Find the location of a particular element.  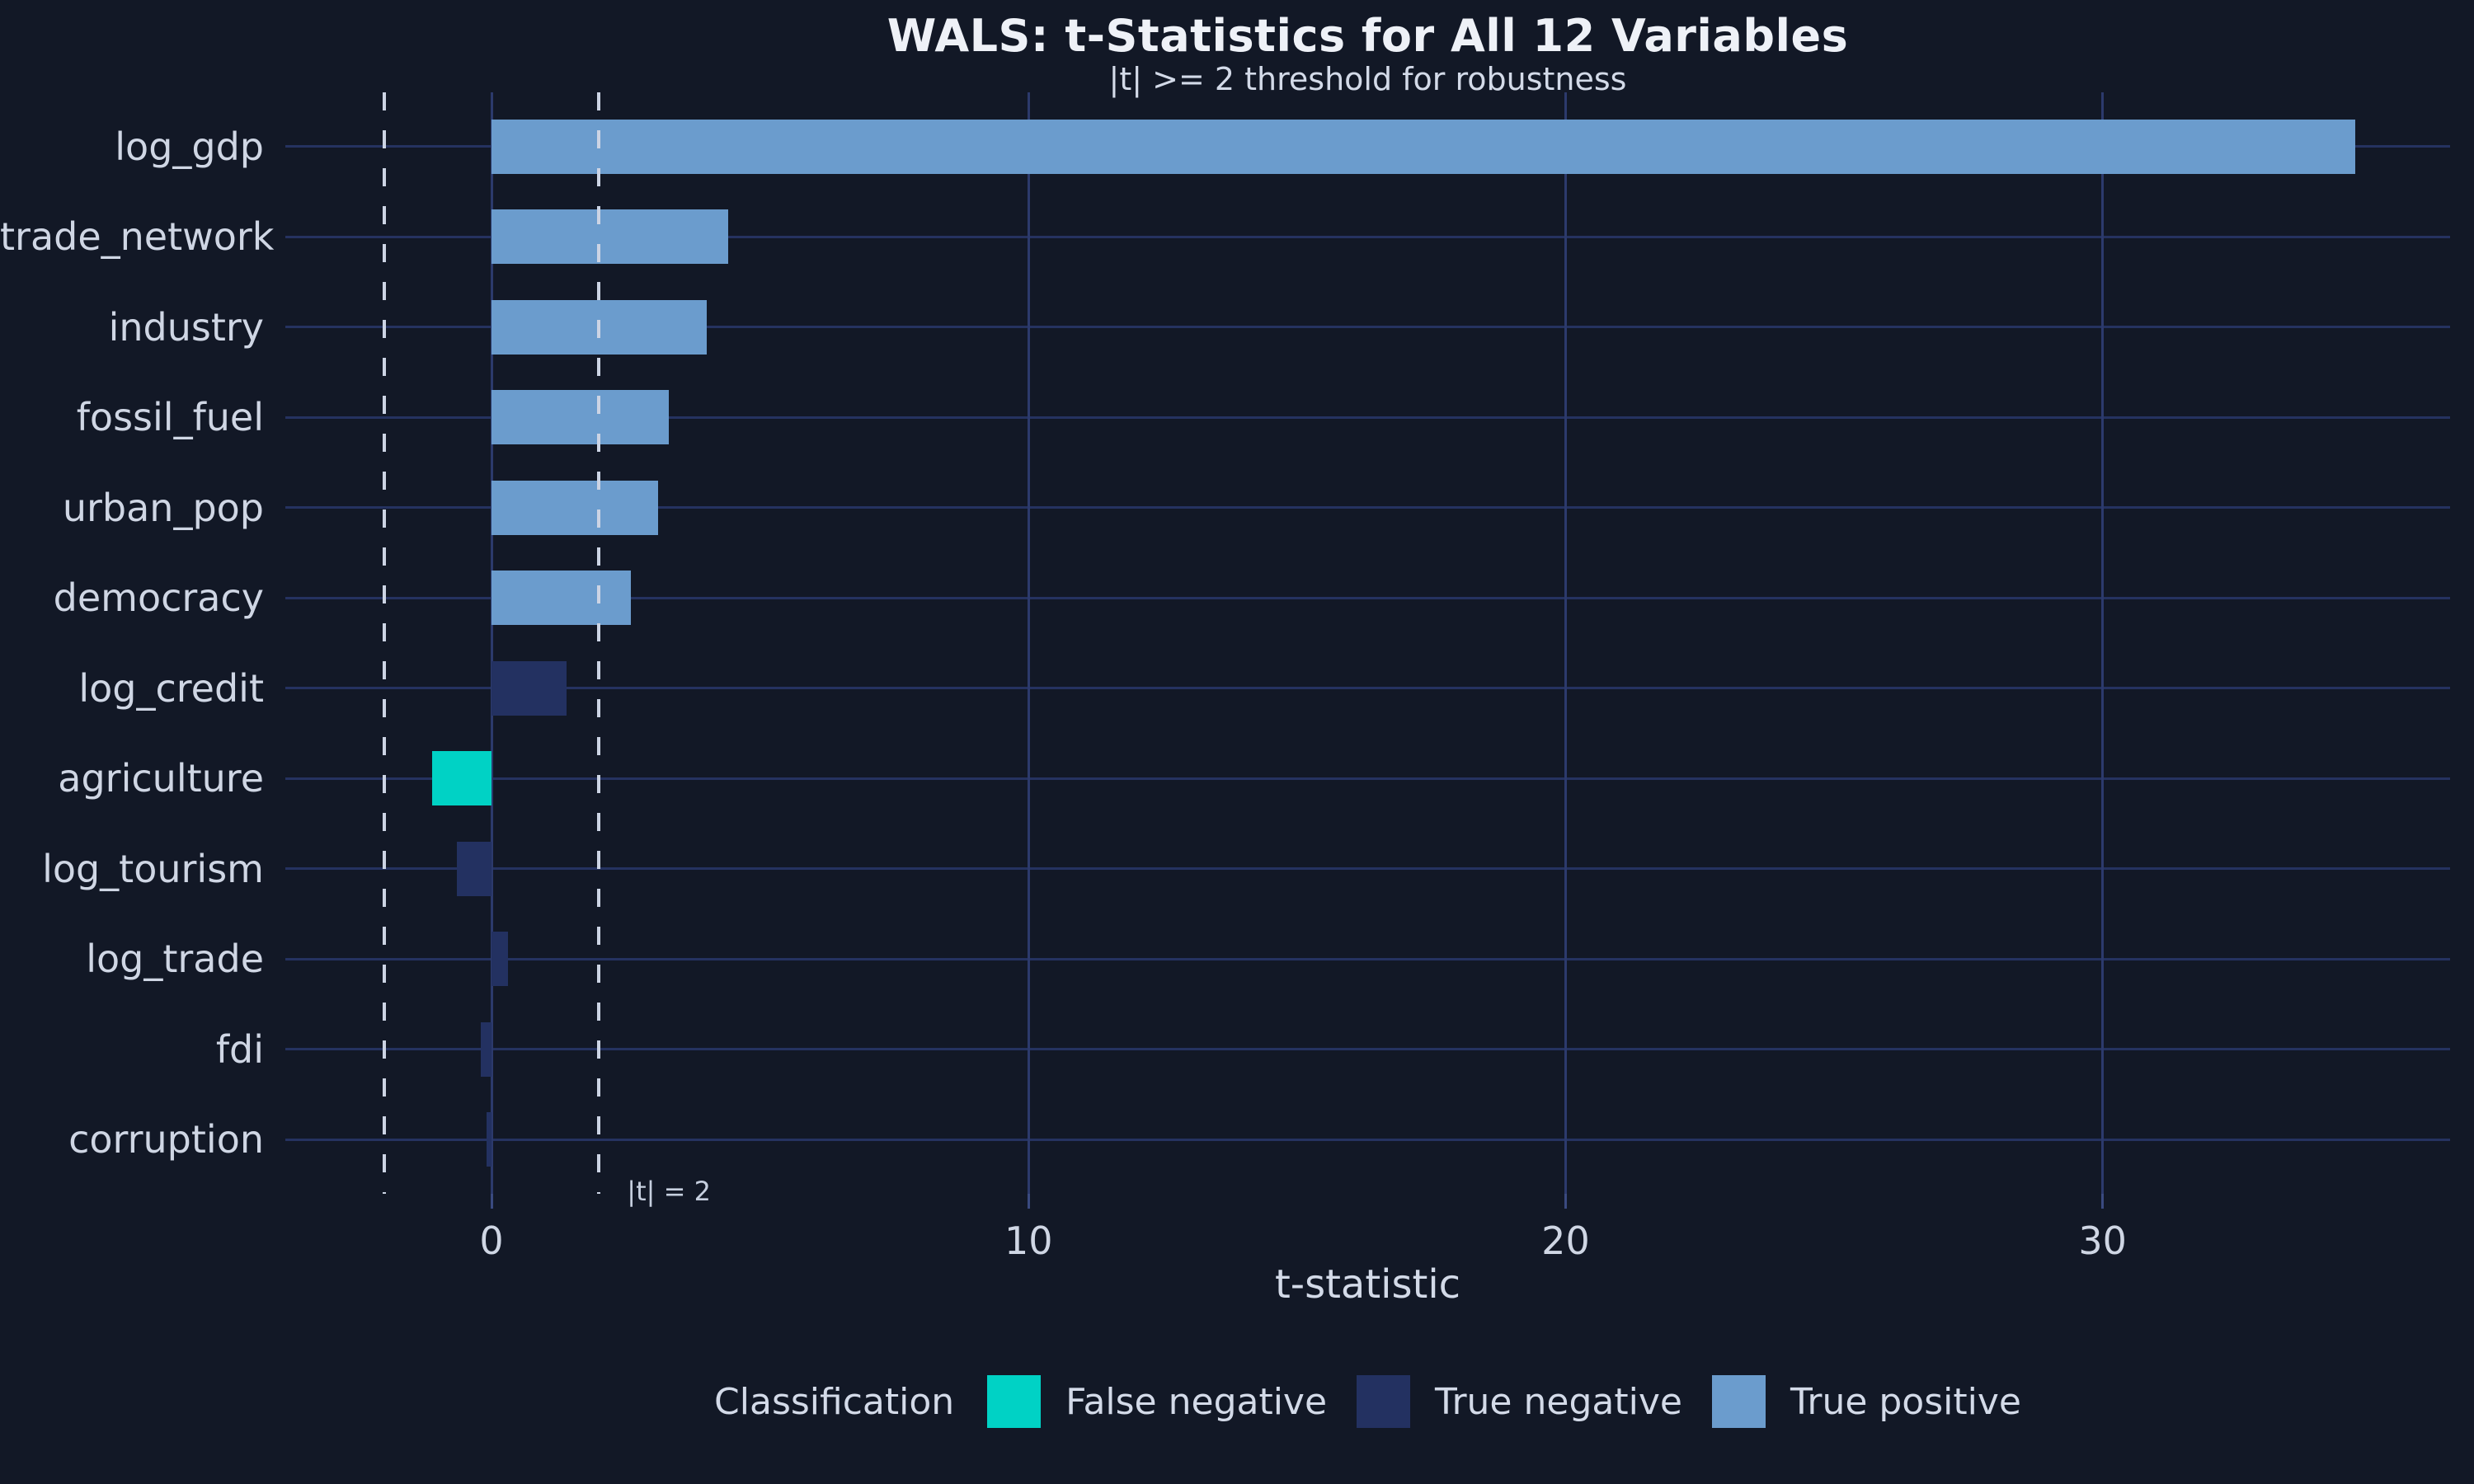

gridline-row-industry is located at coordinates (1367, 327).